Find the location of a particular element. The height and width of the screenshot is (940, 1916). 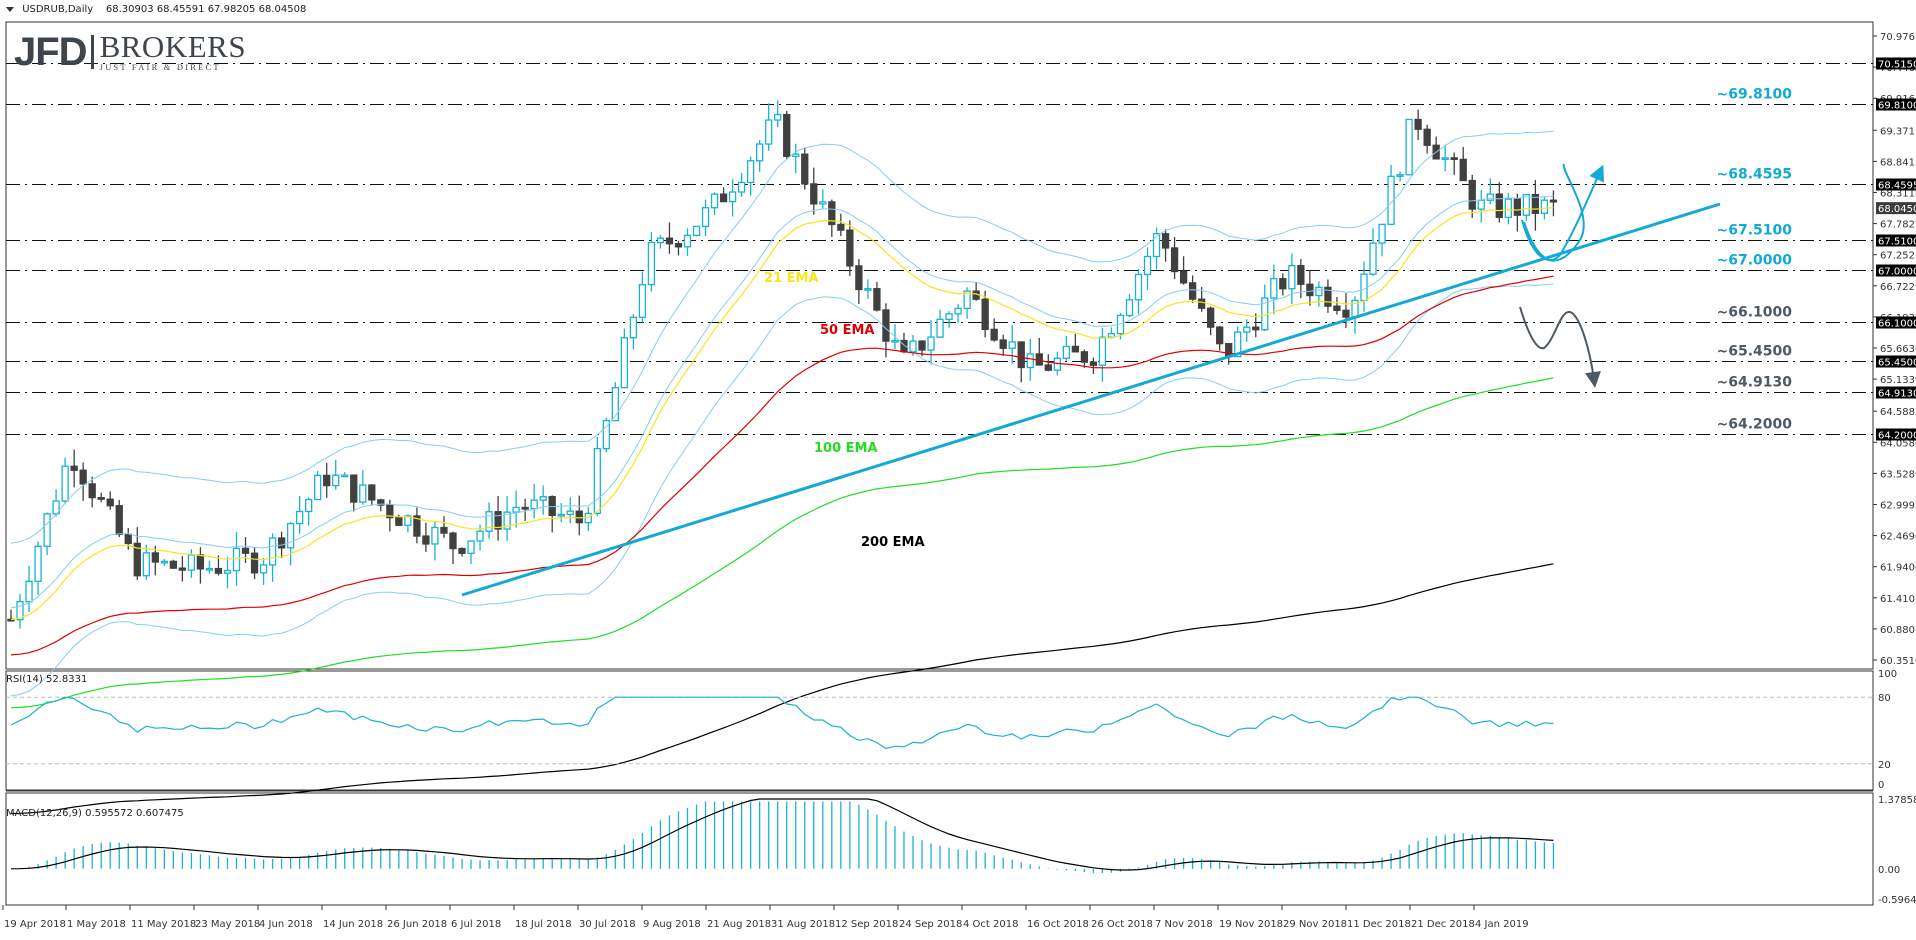

axis-tick-label: 67.78220 is located at coordinates (1898, 225).